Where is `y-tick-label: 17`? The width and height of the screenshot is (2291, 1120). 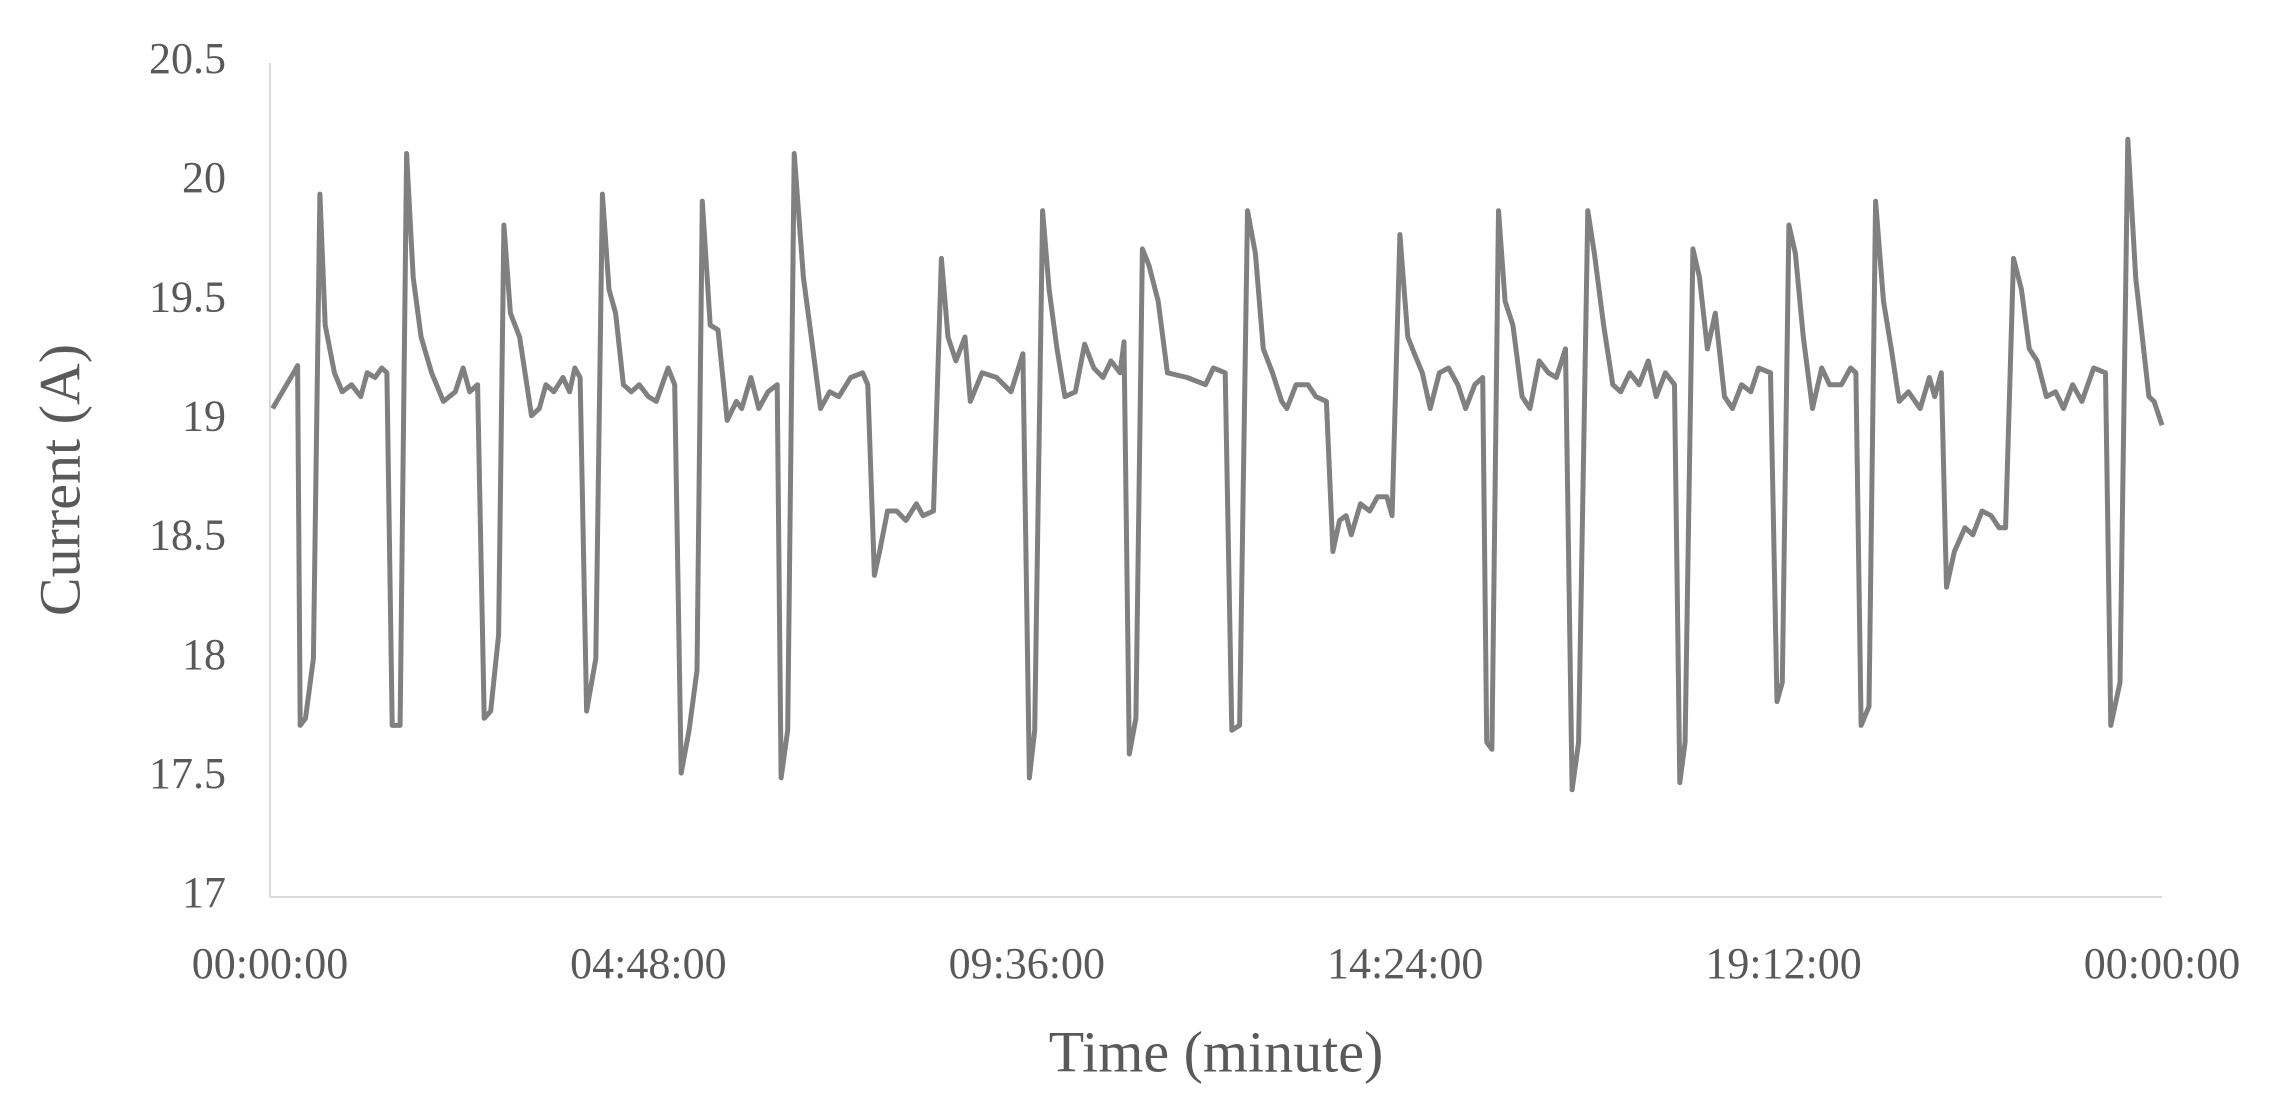 y-tick-label: 17 is located at coordinates (204, 892).